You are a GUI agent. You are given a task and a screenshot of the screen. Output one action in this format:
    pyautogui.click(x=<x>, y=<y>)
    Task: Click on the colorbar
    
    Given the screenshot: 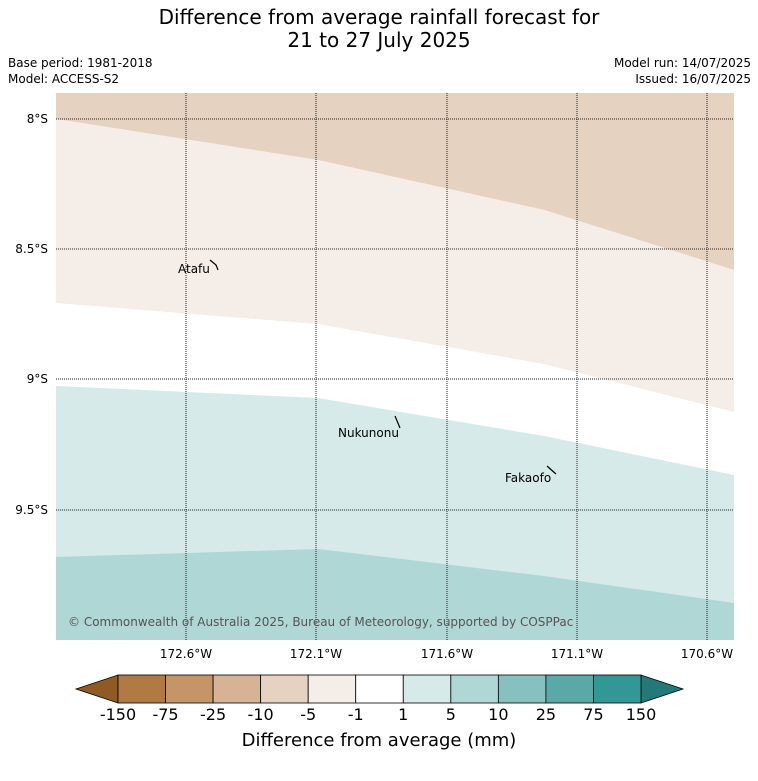 What is the action you would take?
    pyautogui.click(x=379, y=689)
    